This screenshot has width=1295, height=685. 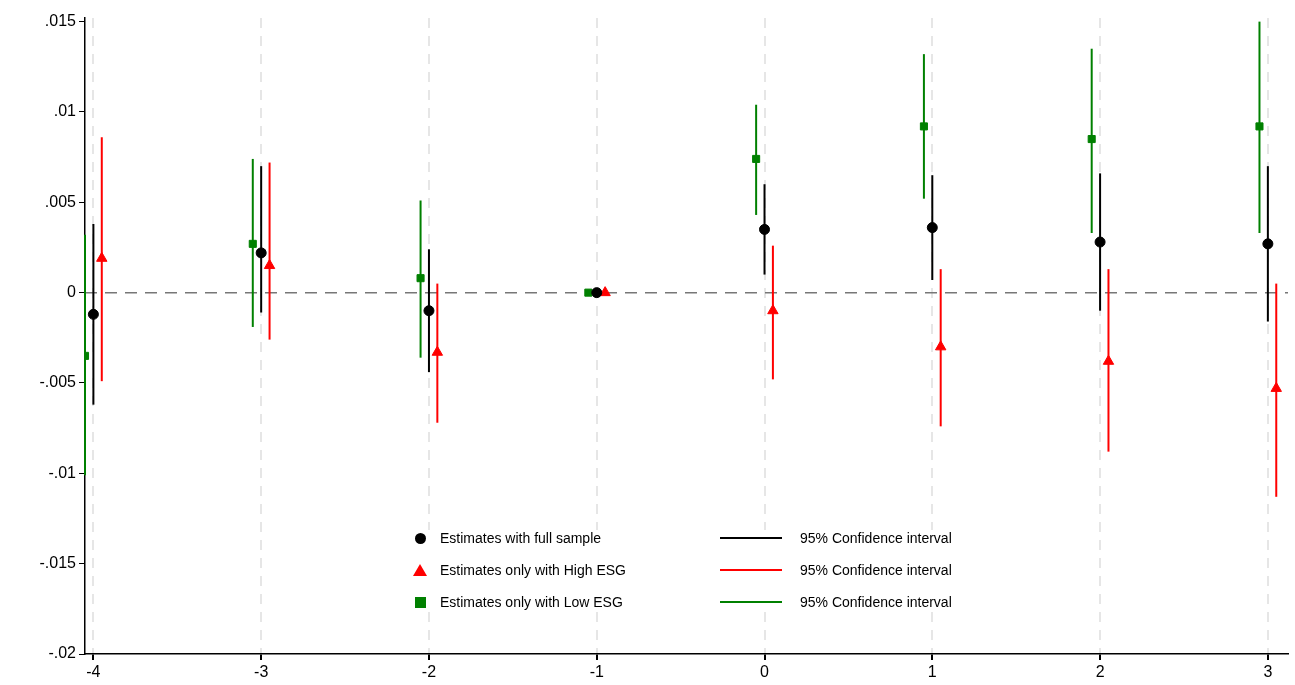 I want to click on y-tick-label: 0, so click(x=72, y=292).